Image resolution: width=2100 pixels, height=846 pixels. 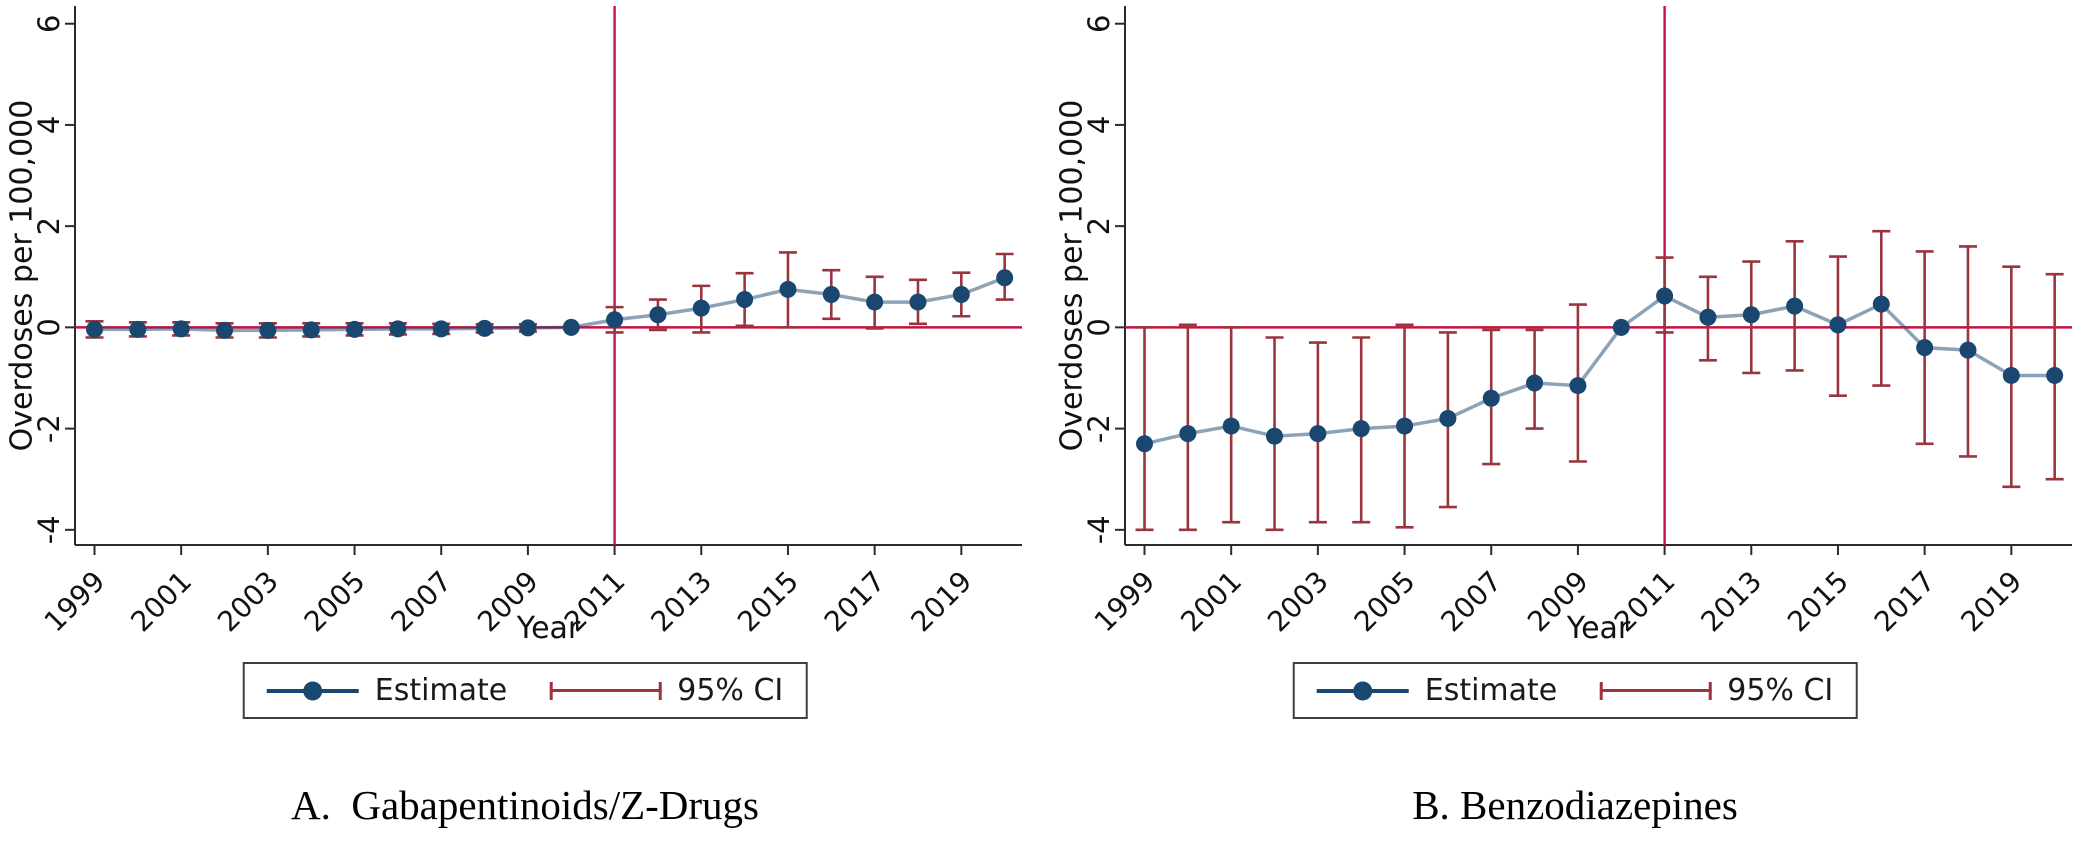 What do you see at coordinates (1491, 690) in the screenshot?
I see `legend-estimate-label: Estimate` at bounding box center [1491, 690].